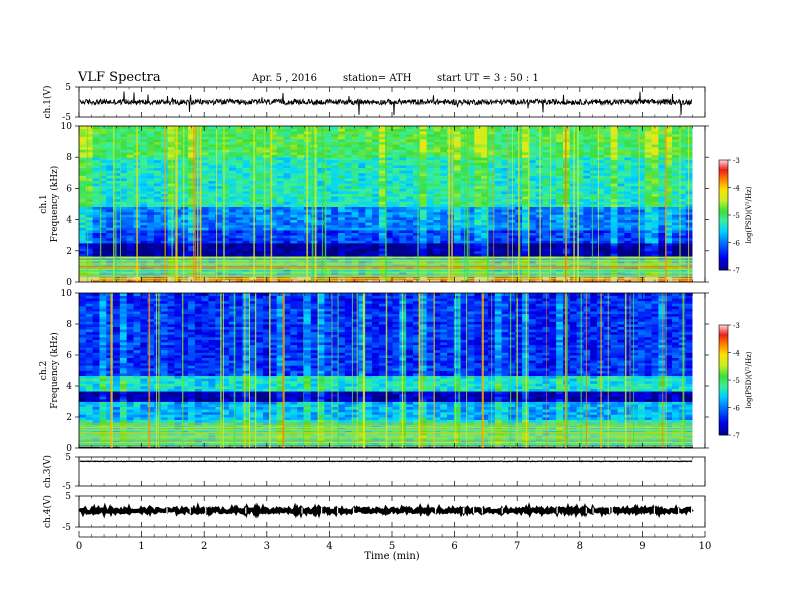  I want to click on ch1-ytick-label-1: -5, so click(66, 118).